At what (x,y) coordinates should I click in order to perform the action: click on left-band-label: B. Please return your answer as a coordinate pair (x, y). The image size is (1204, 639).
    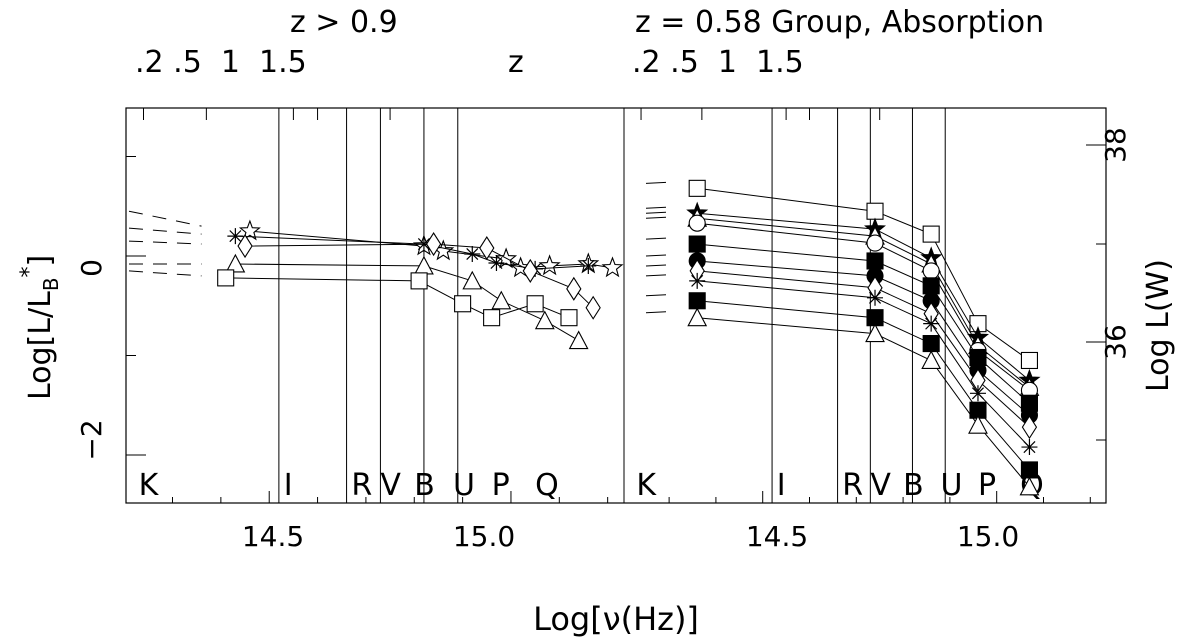
    Looking at the image, I should click on (424, 485).